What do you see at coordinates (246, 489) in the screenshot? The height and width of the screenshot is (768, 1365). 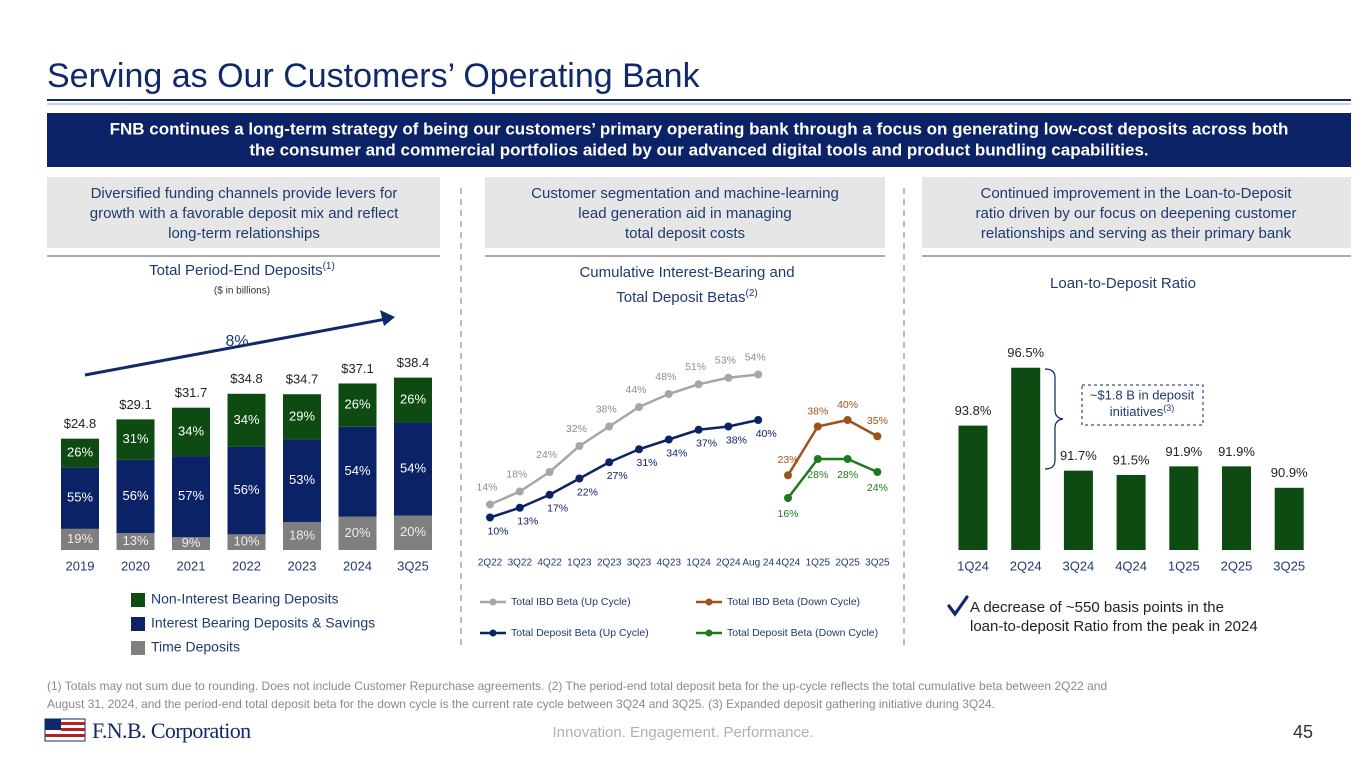 I see `segment-label: 56%` at bounding box center [246, 489].